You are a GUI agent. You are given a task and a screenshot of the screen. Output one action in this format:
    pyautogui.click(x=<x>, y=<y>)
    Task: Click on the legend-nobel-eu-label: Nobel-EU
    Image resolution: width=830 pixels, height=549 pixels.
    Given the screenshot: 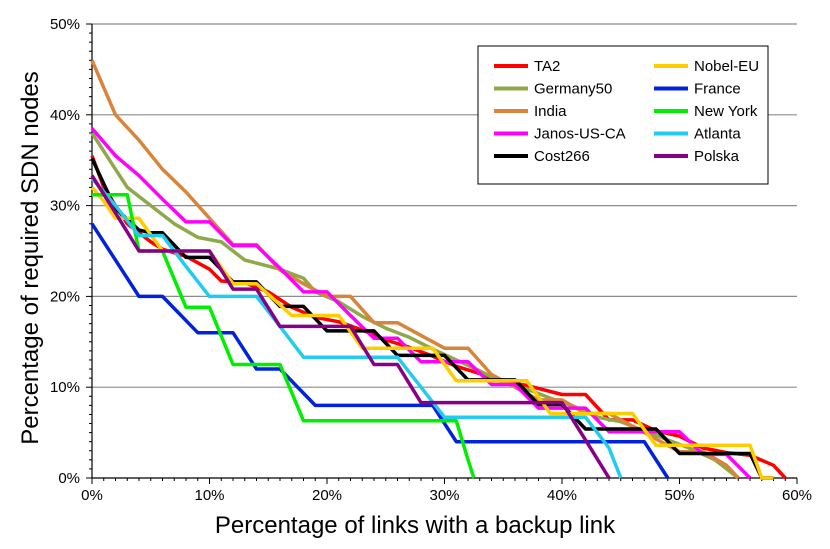 What is the action you would take?
    pyautogui.click(x=726, y=66)
    